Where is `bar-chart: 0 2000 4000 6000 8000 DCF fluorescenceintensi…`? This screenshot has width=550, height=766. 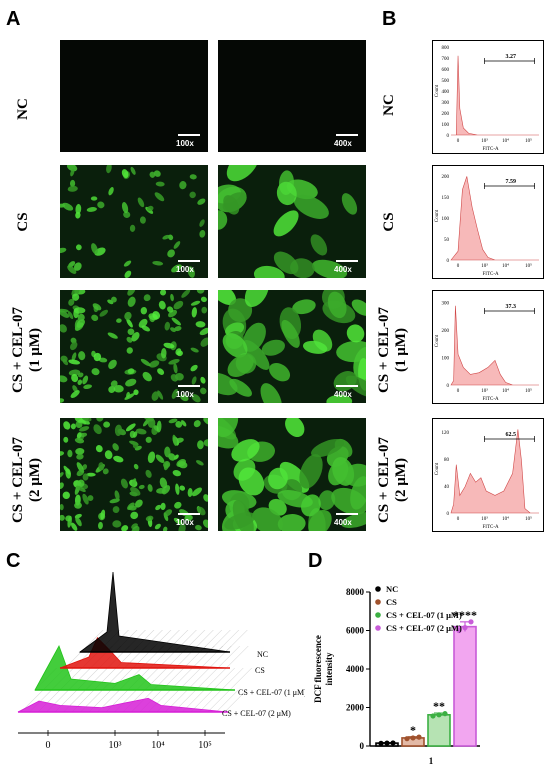 bar-chart: 0 2000 4000 6000 8000 DCF fluorescenceintensi… is located at coordinates (396, 675).